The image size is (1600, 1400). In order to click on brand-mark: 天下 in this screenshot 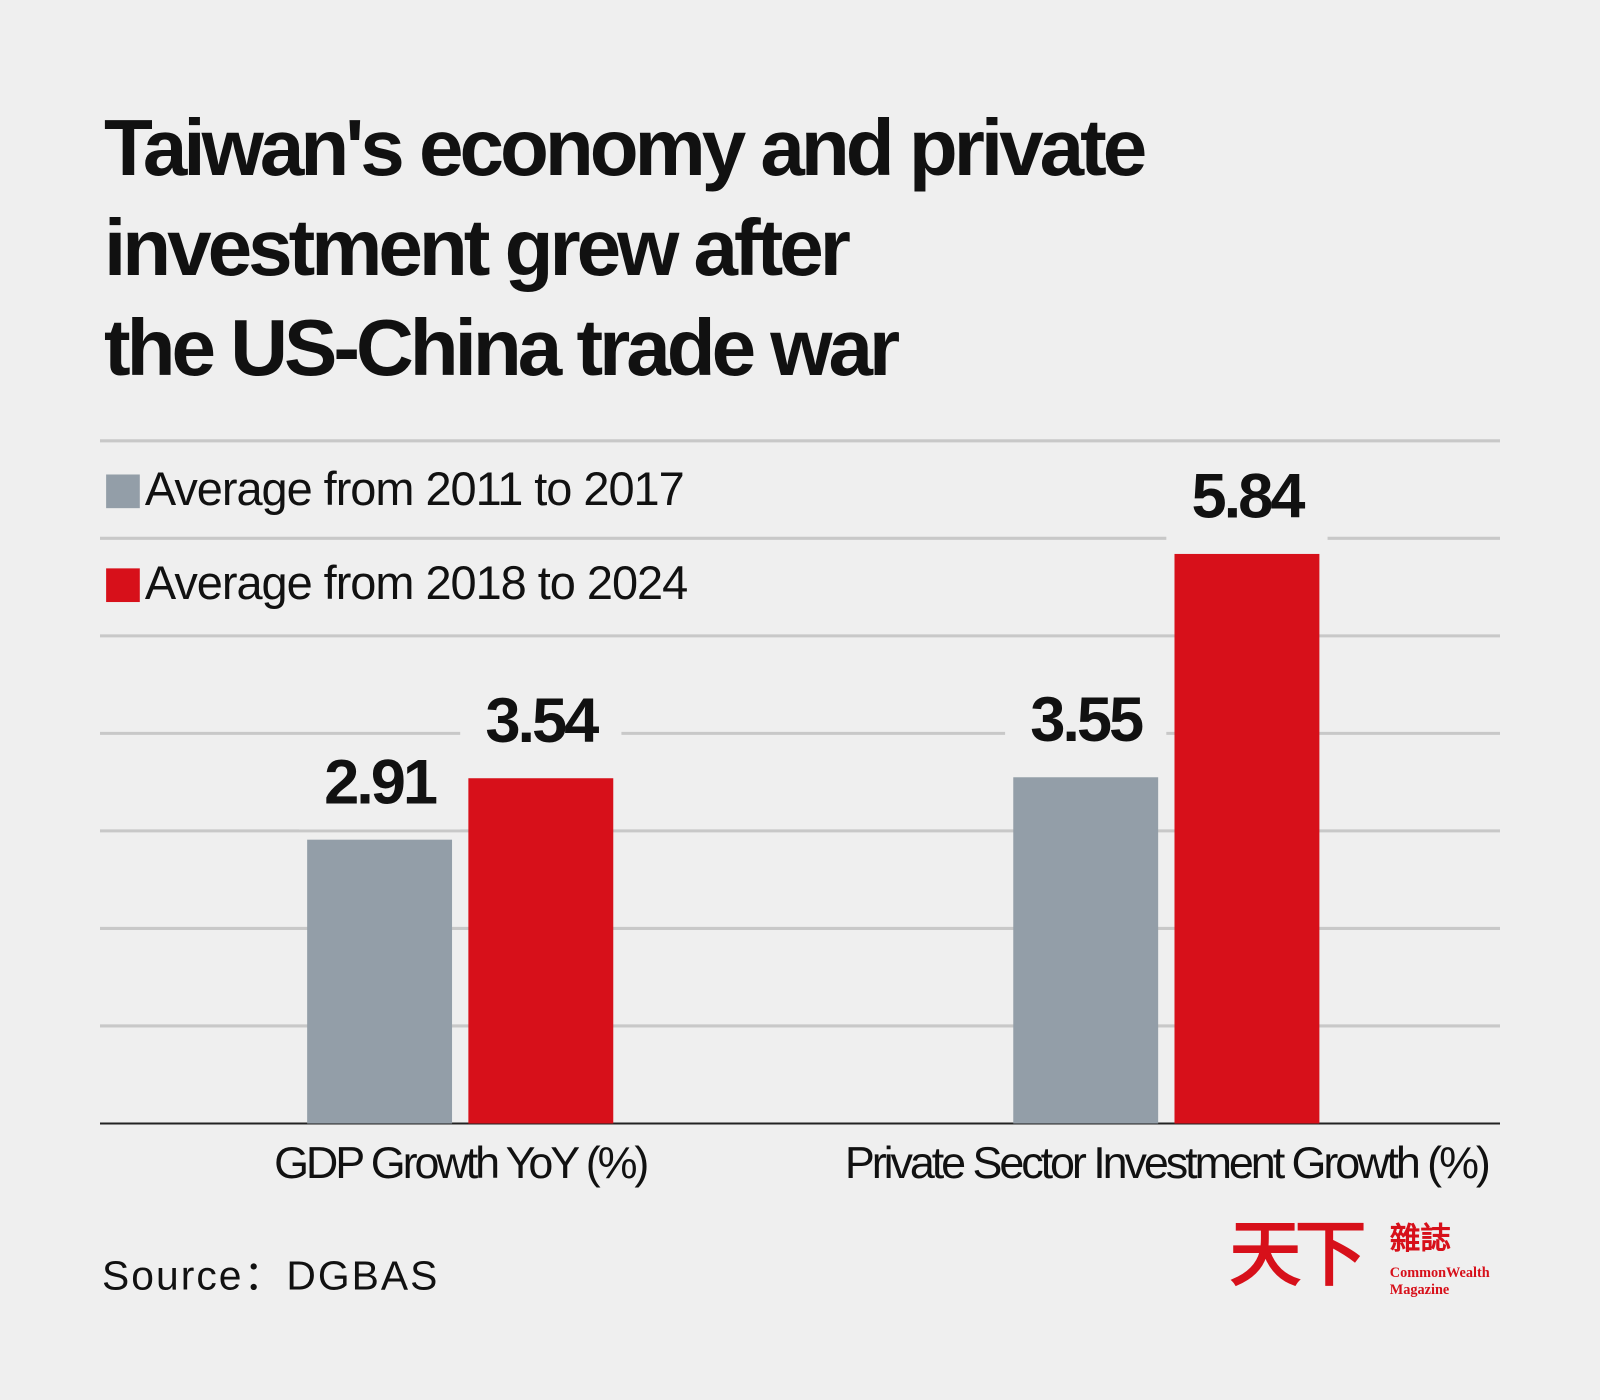, I will do `click(1297, 1255)`.